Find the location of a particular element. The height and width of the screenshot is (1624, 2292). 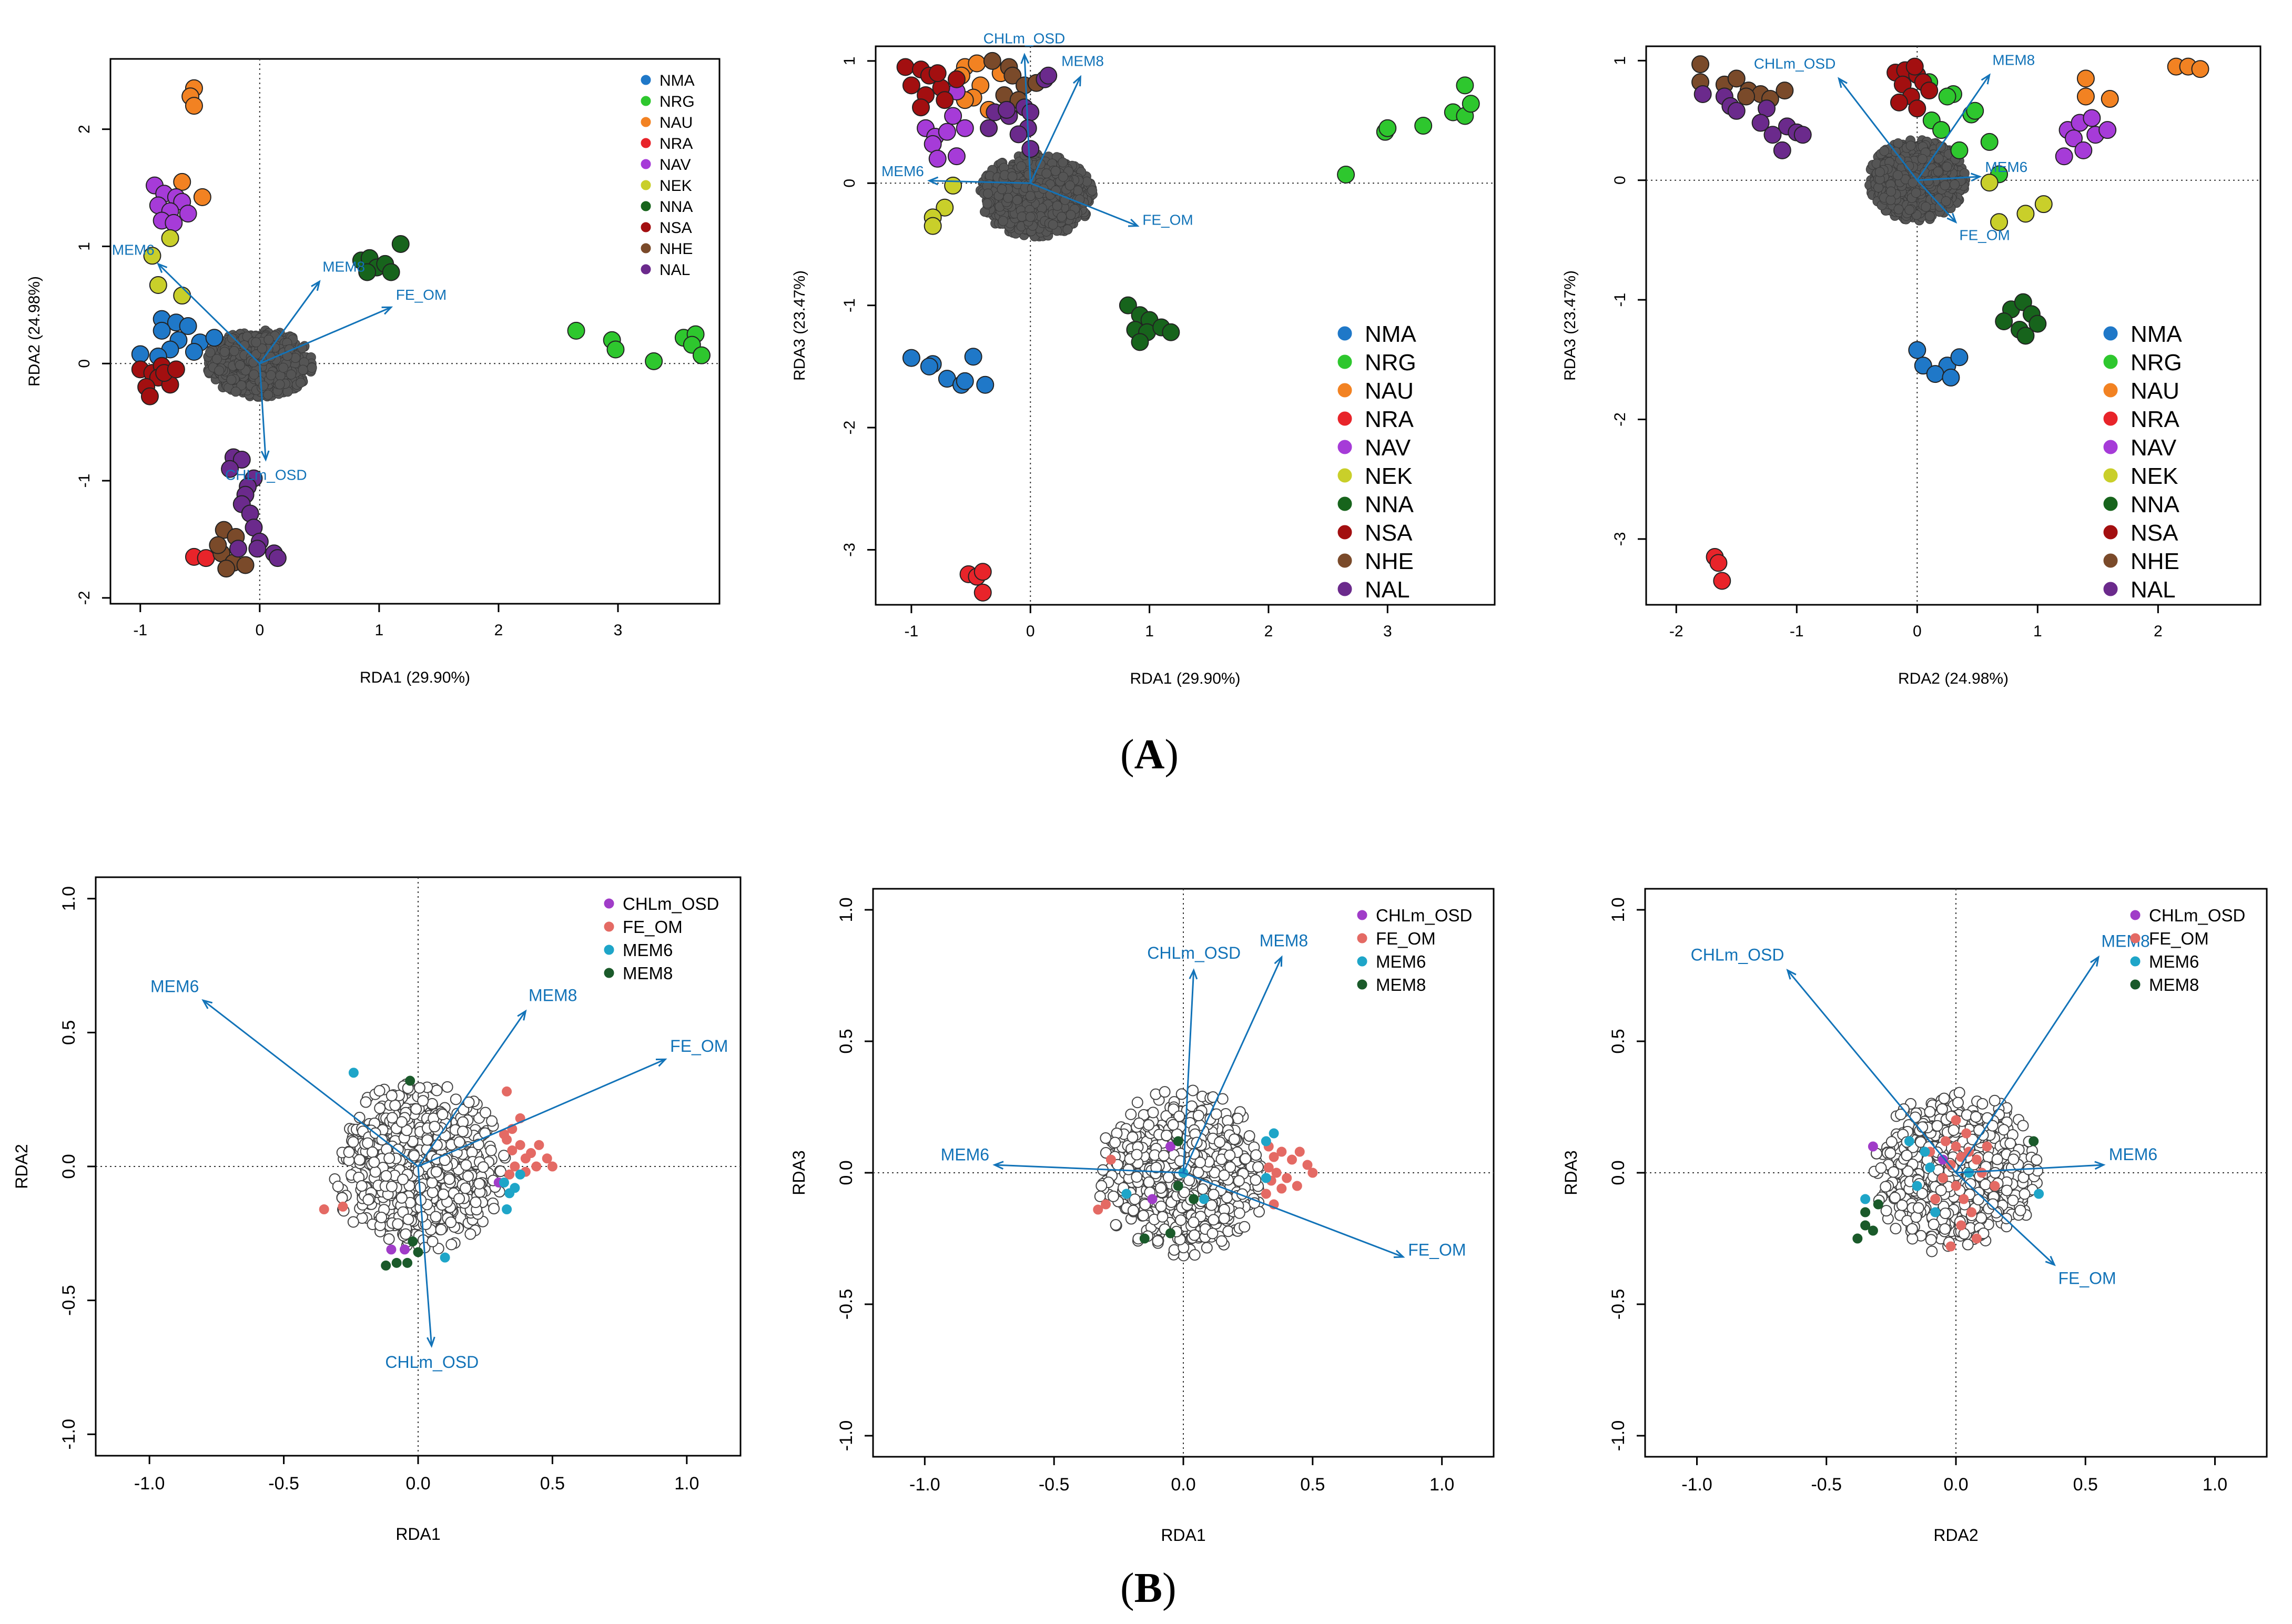

x-tick-label: 0.5 is located at coordinates (552, 1484).